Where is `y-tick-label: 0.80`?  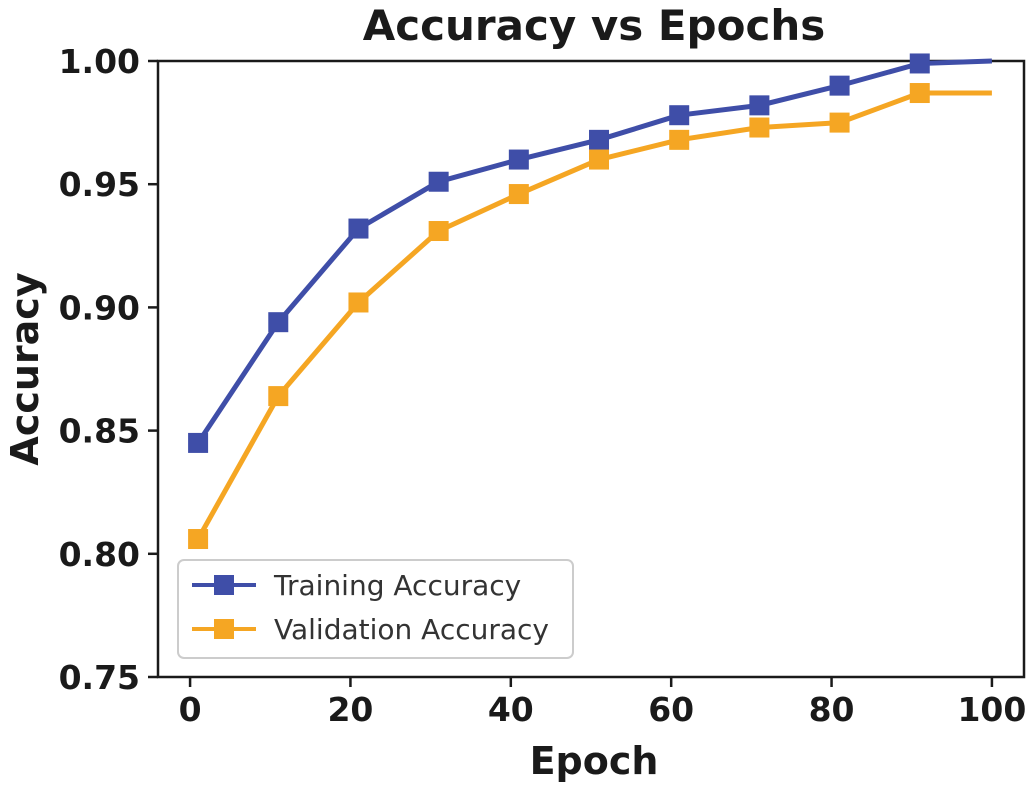
y-tick-label: 0.80 is located at coordinates (99, 554).